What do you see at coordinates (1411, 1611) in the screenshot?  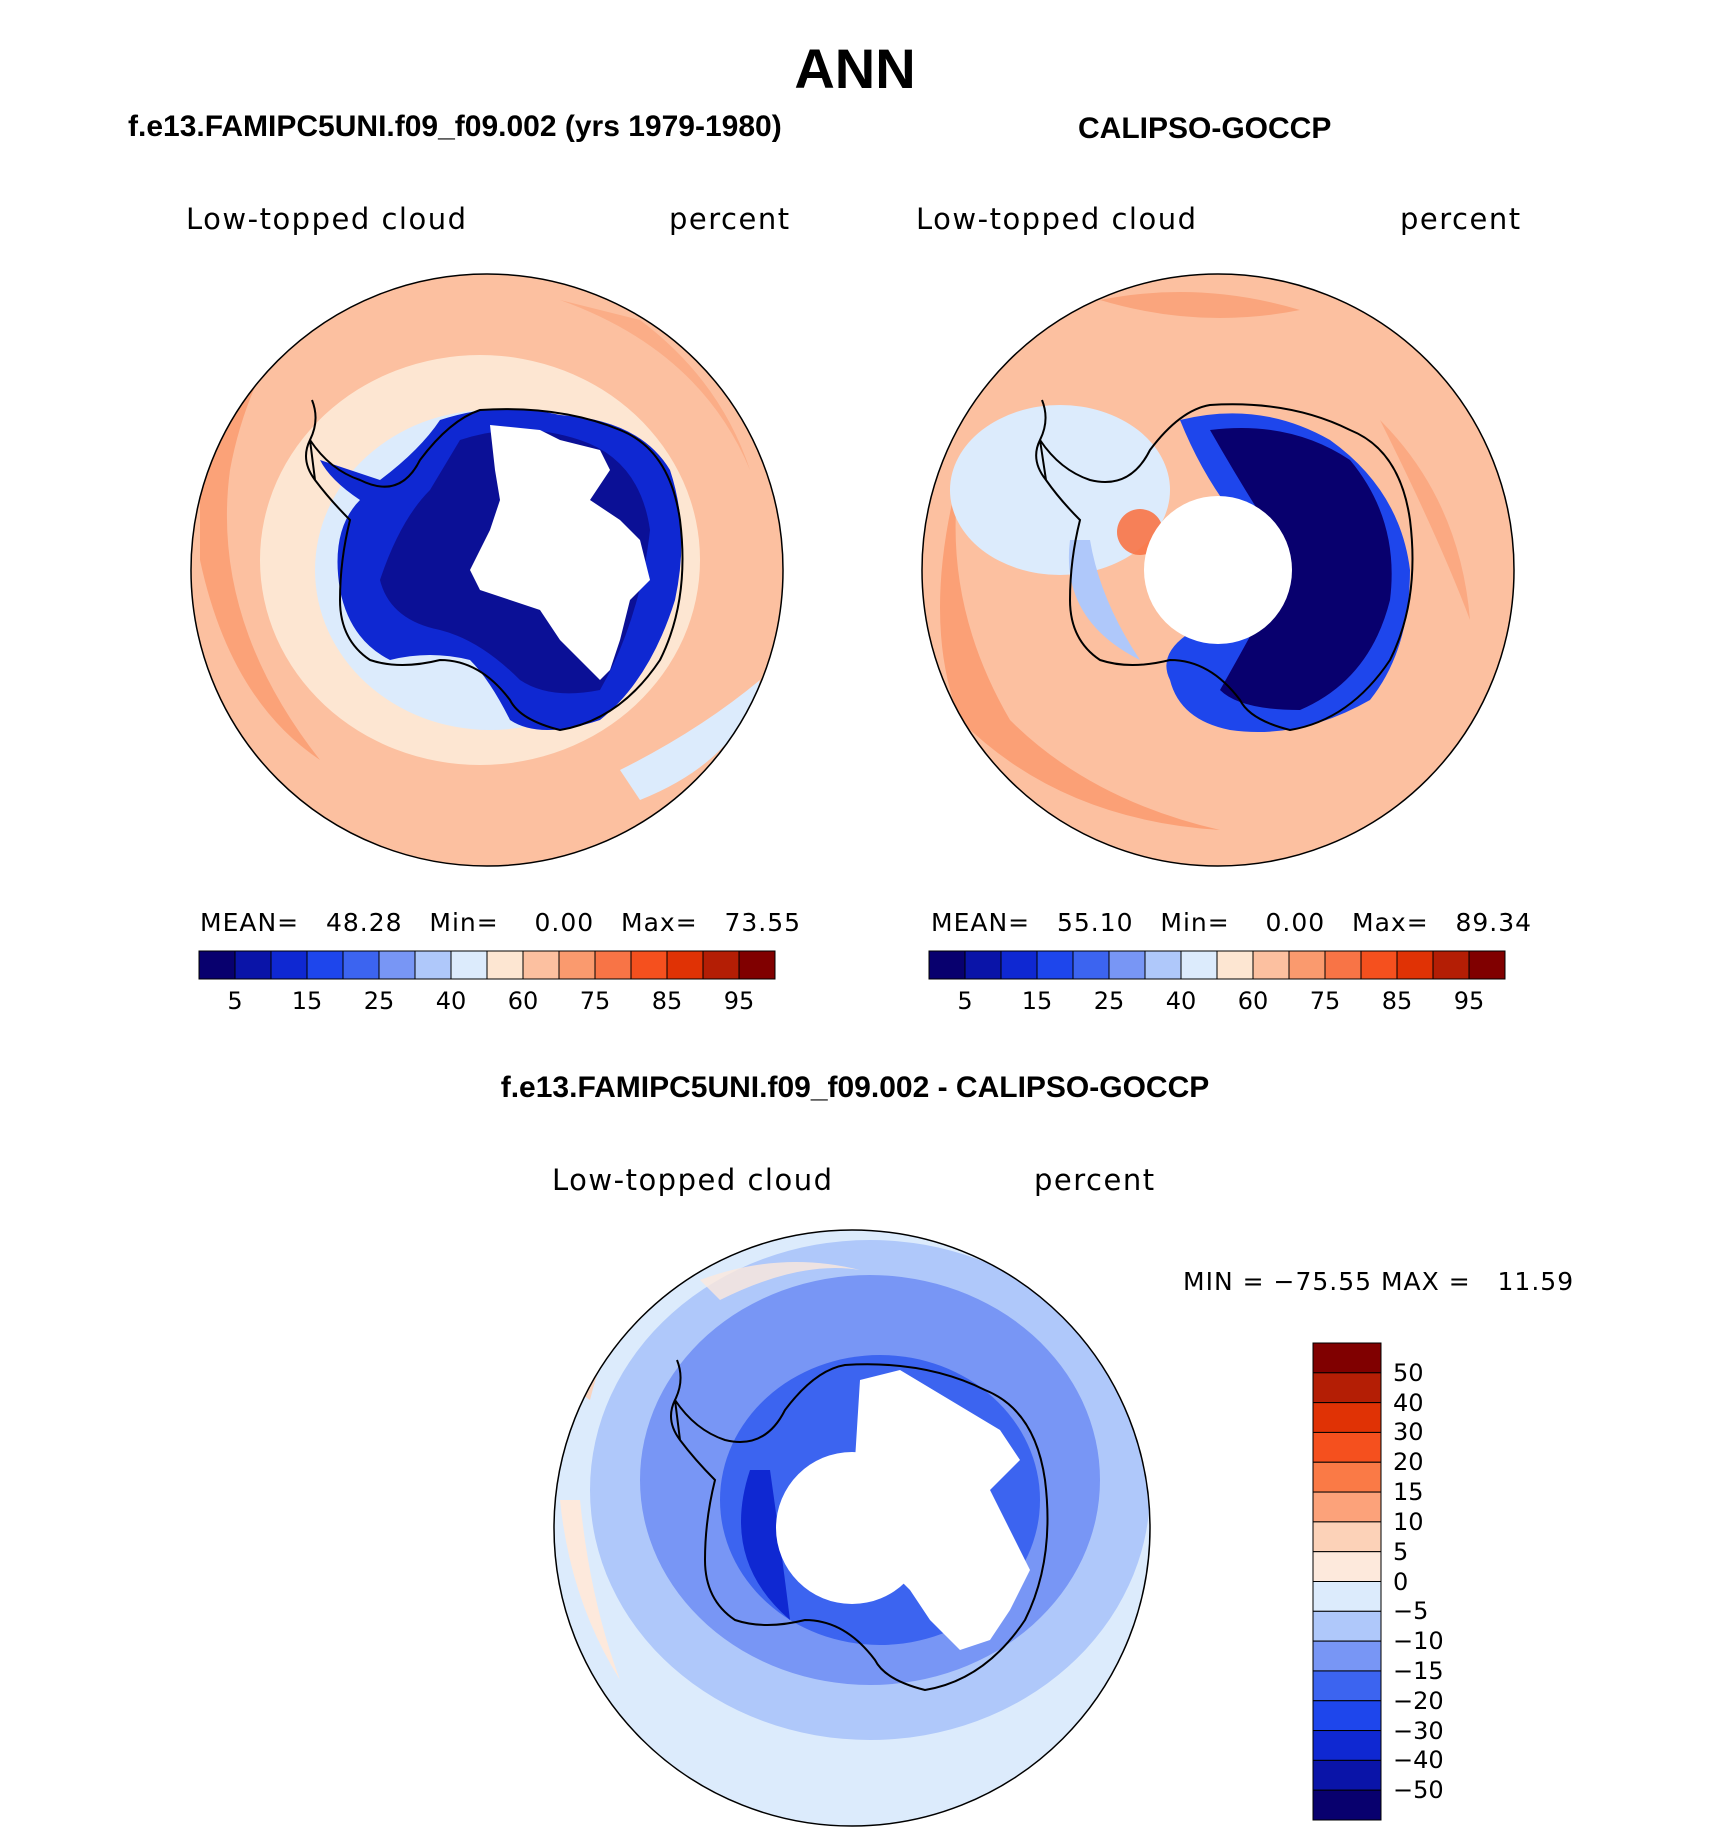 I see `colorbar-tick-label: −5` at bounding box center [1411, 1611].